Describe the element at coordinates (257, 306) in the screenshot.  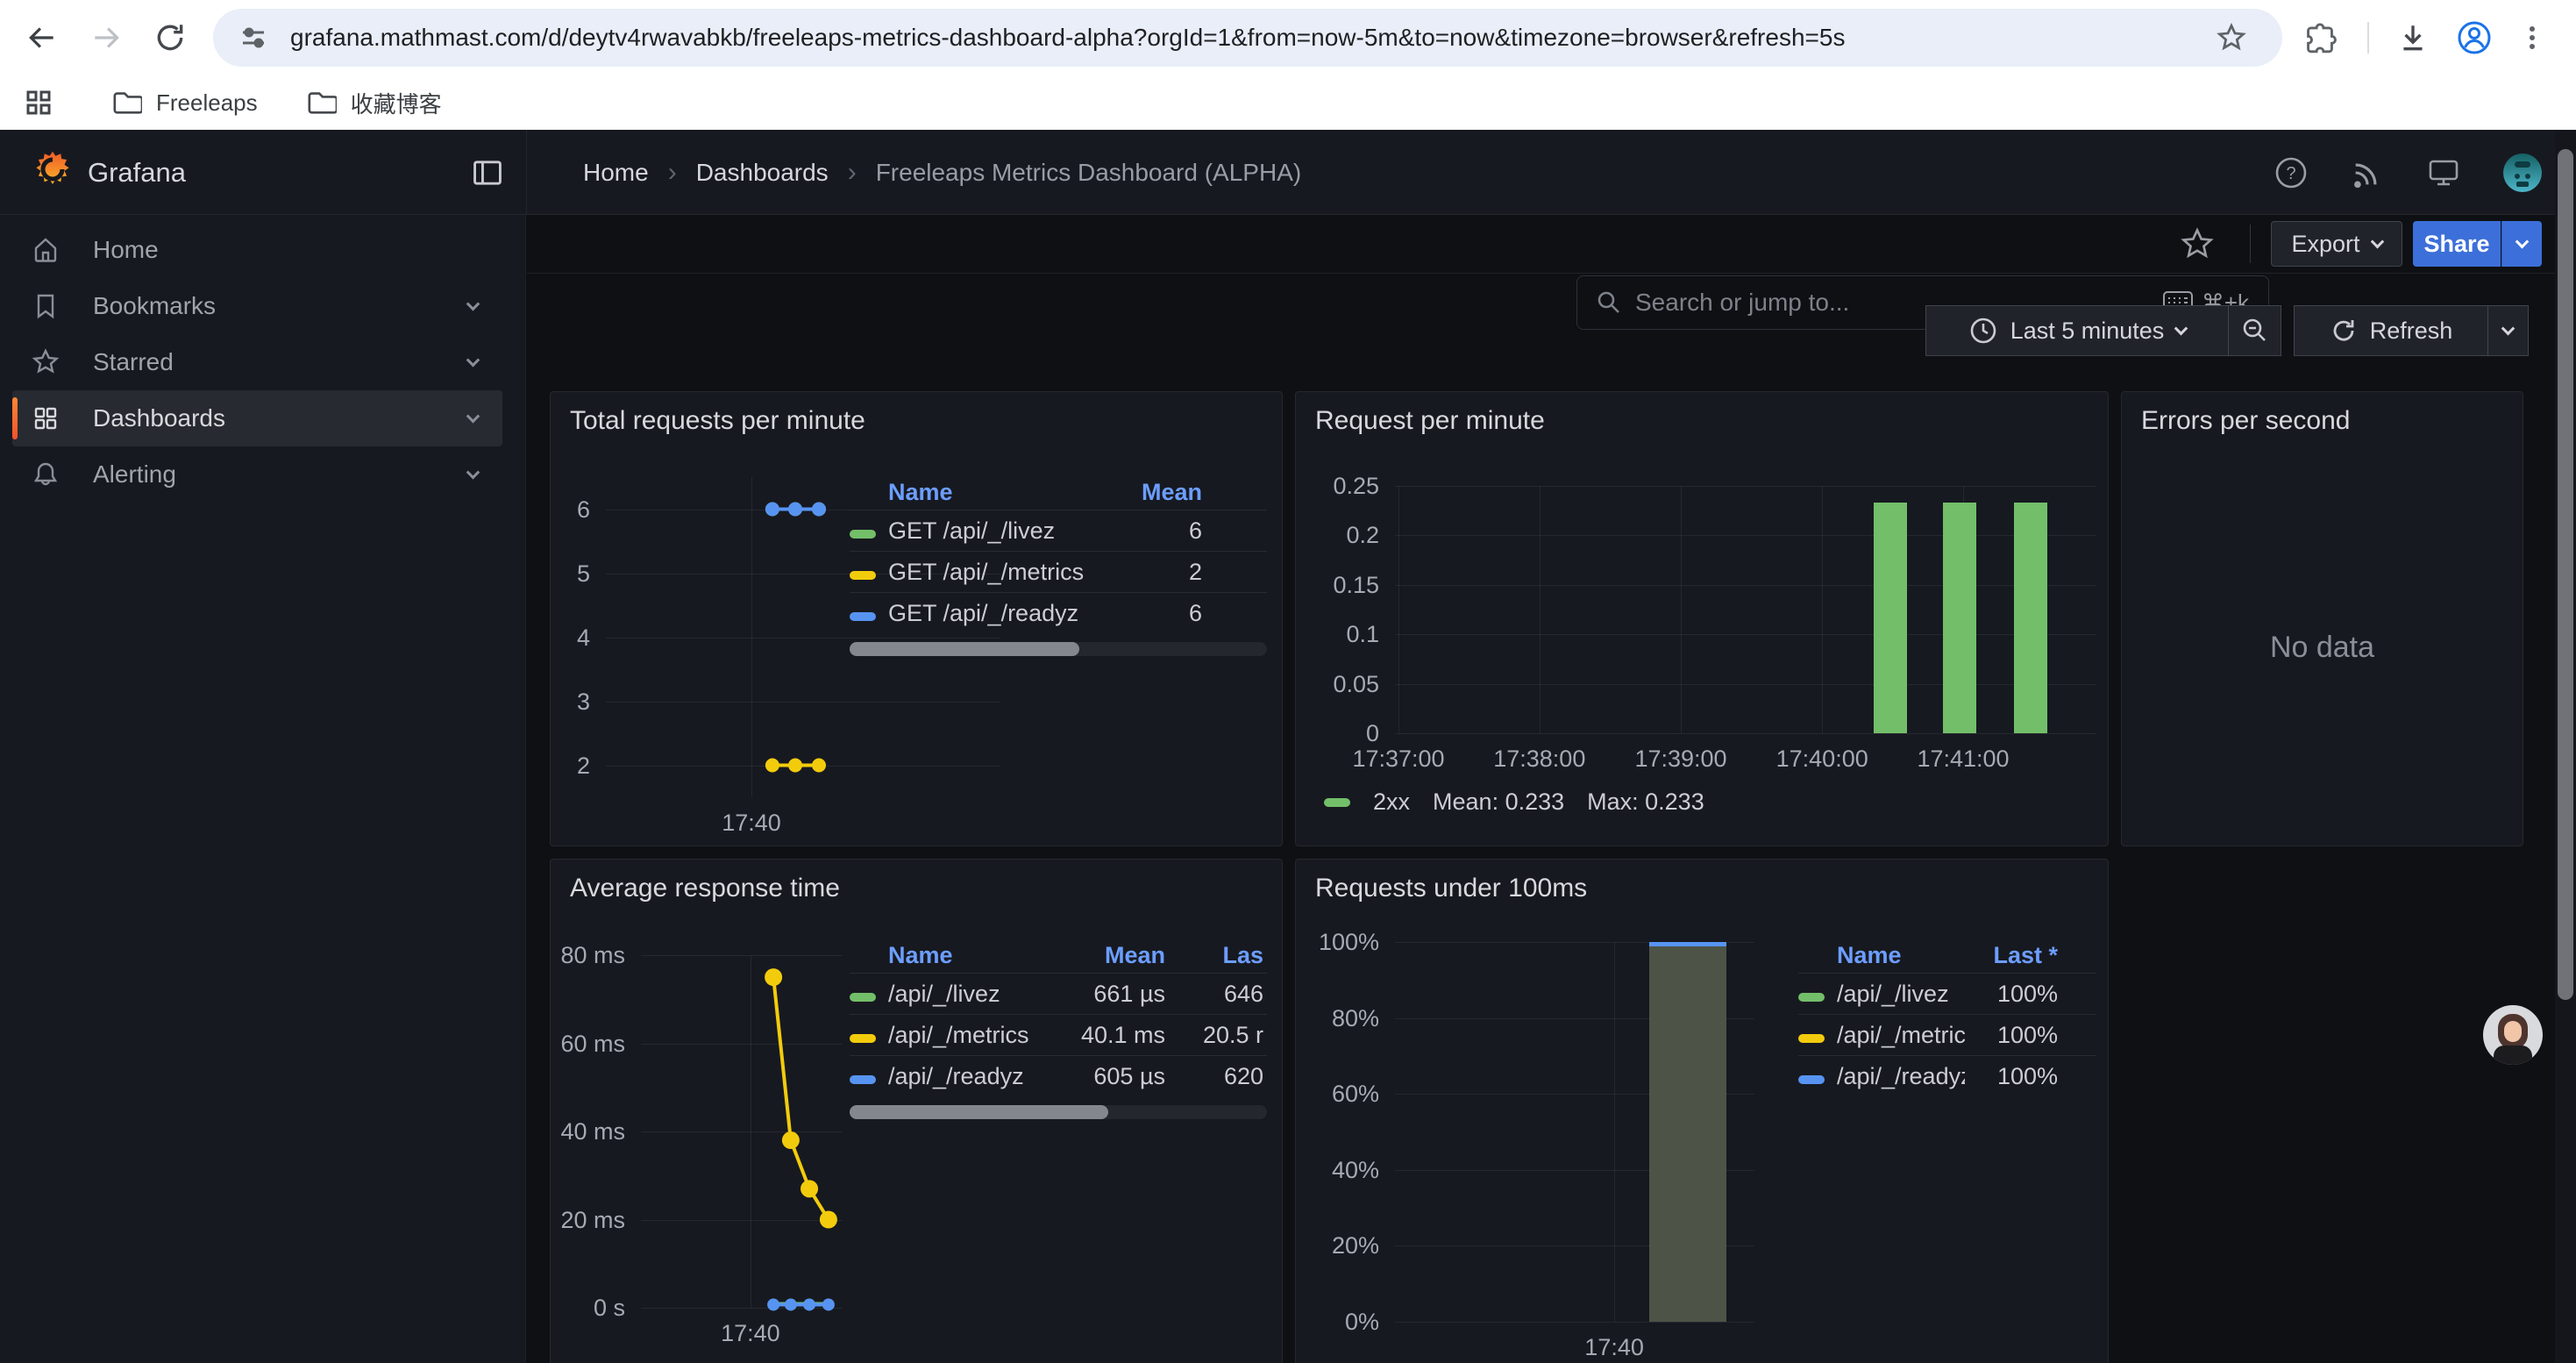
I see `sidebar-item-bookmarks: Bookmarks` at that location.